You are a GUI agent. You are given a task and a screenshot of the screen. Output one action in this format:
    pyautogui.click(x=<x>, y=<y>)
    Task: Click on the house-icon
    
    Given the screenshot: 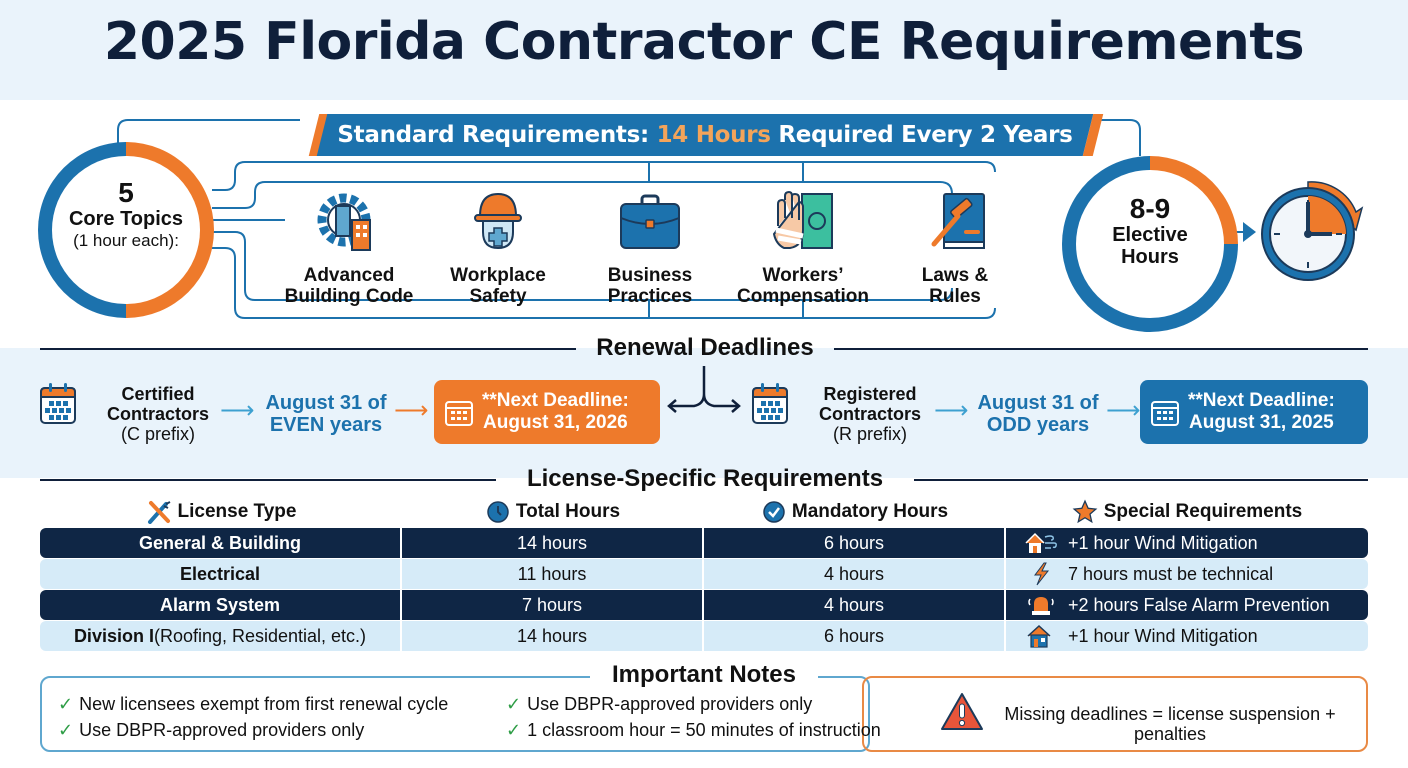 What is the action you would take?
    pyautogui.click(x=1039, y=636)
    